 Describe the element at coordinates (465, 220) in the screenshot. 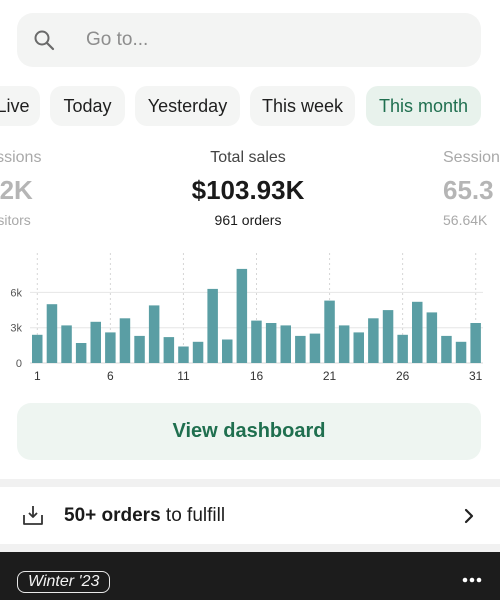

I see `stat-sub: 56.64K` at that location.